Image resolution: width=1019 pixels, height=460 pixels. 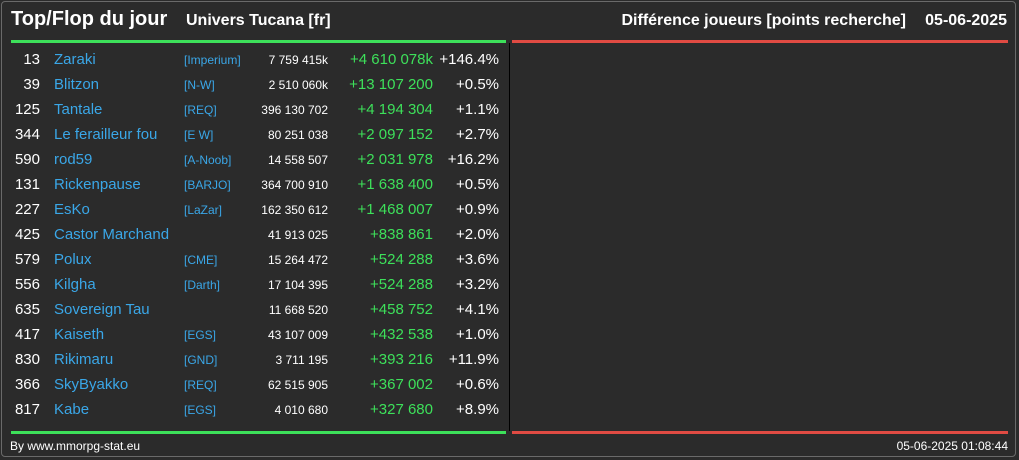 What do you see at coordinates (760, 432) in the screenshot?
I see `flop-section-bar-bottom` at bounding box center [760, 432].